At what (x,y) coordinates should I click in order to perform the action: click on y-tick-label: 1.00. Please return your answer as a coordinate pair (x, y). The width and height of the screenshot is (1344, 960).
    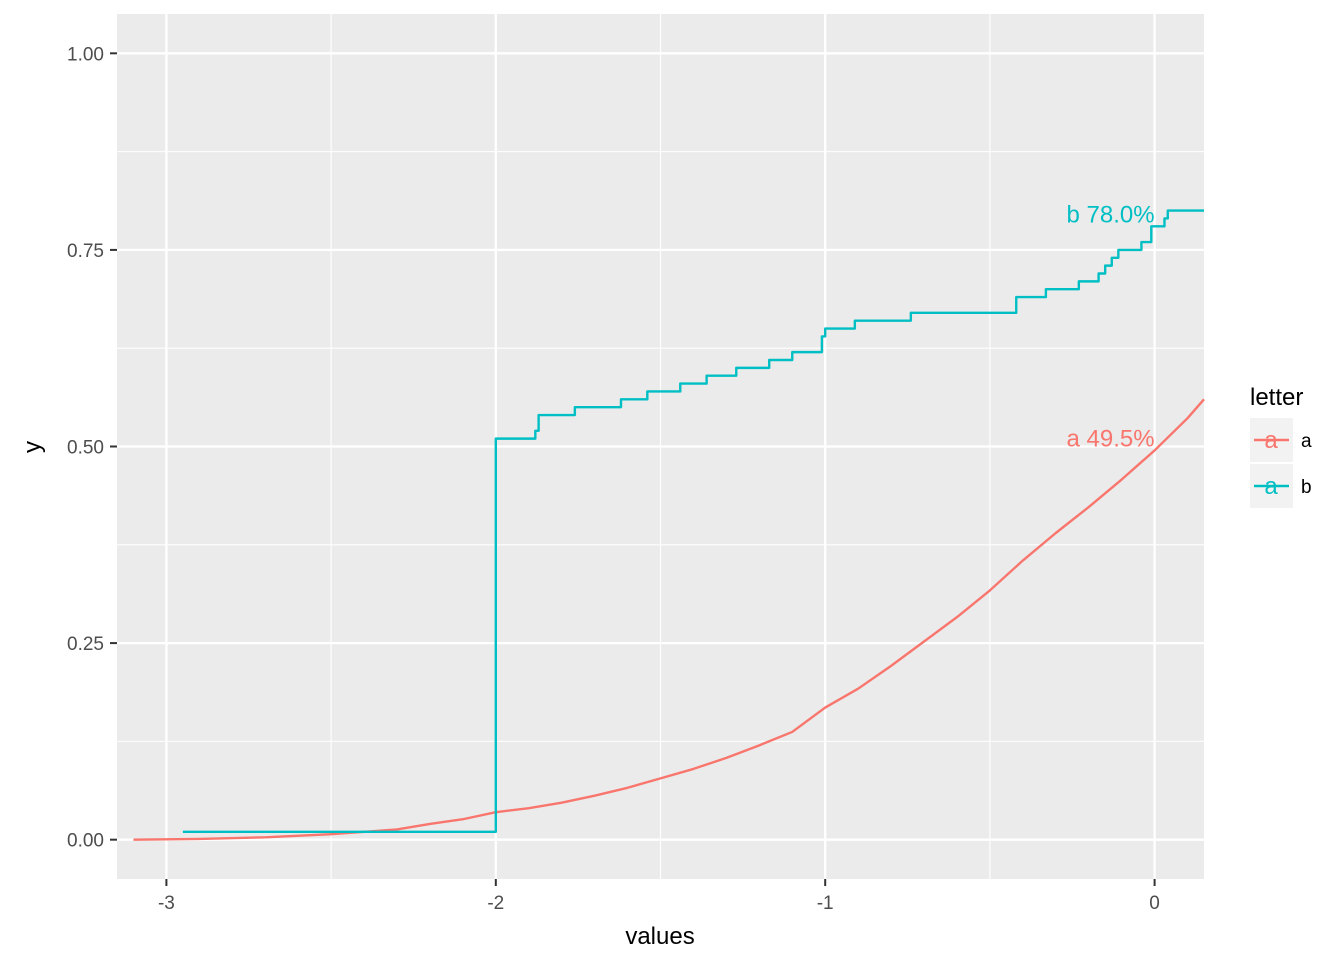
    Looking at the image, I should click on (85, 54).